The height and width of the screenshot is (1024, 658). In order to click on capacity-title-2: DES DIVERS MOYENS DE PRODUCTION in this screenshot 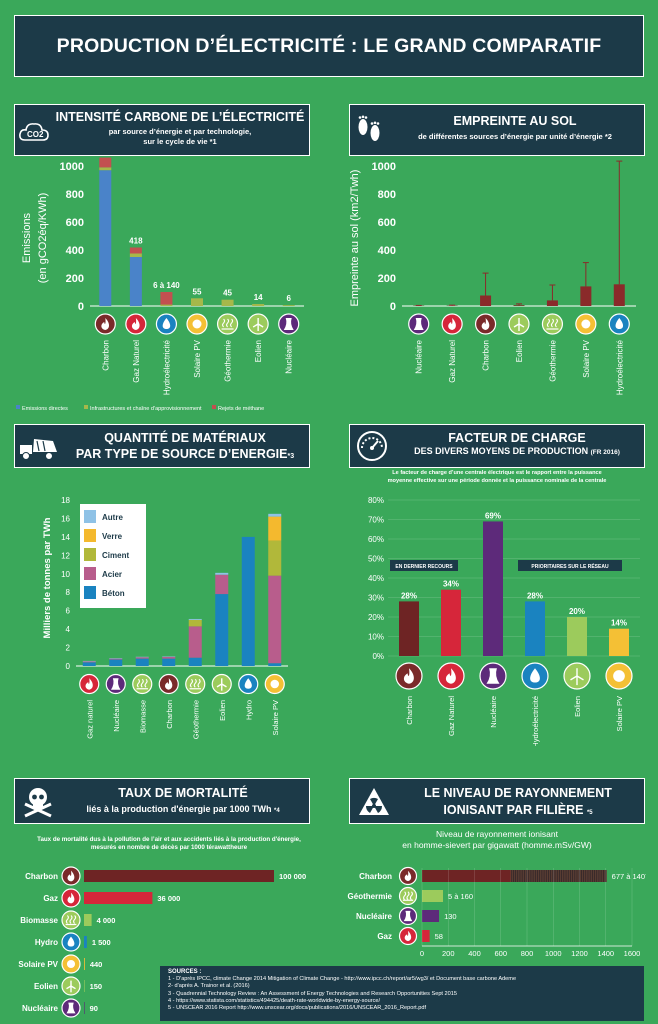, I will do `click(501, 451)`.